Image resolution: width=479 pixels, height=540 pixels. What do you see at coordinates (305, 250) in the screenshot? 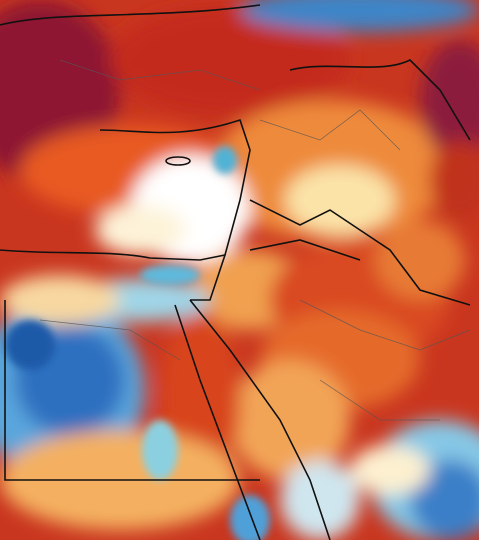
I see `border-jordan` at bounding box center [305, 250].